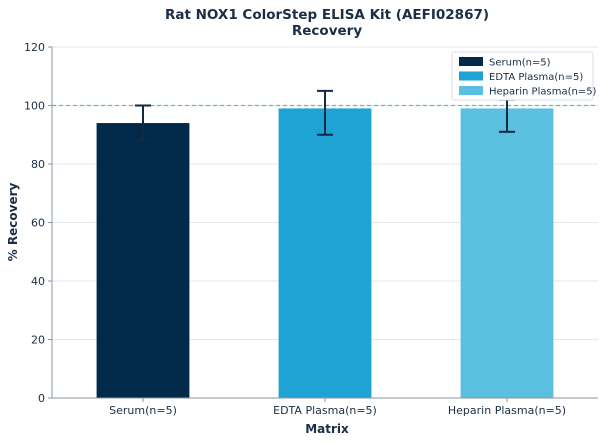  I want to click on legend-box, so click(522, 76).